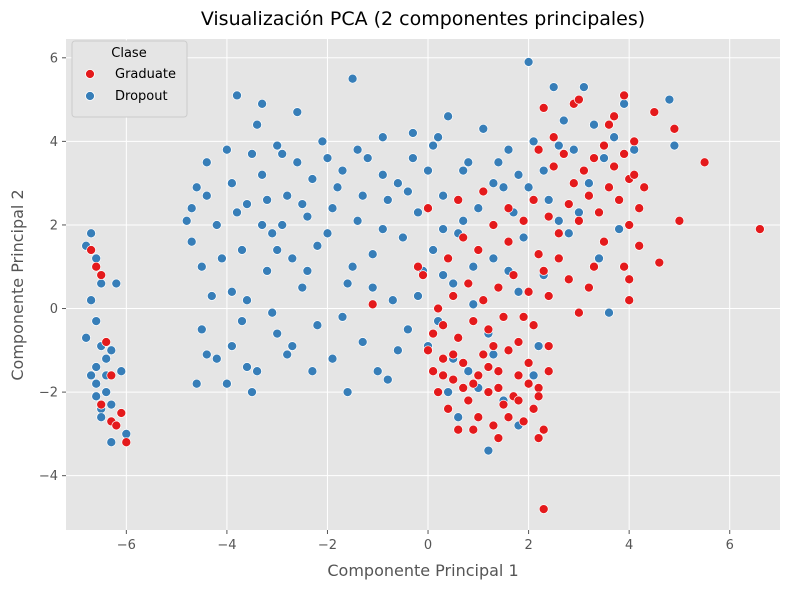 The width and height of the screenshot is (790, 590). Describe the element at coordinates (128, 53) in the screenshot. I see `legend-title: Clase` at that location.